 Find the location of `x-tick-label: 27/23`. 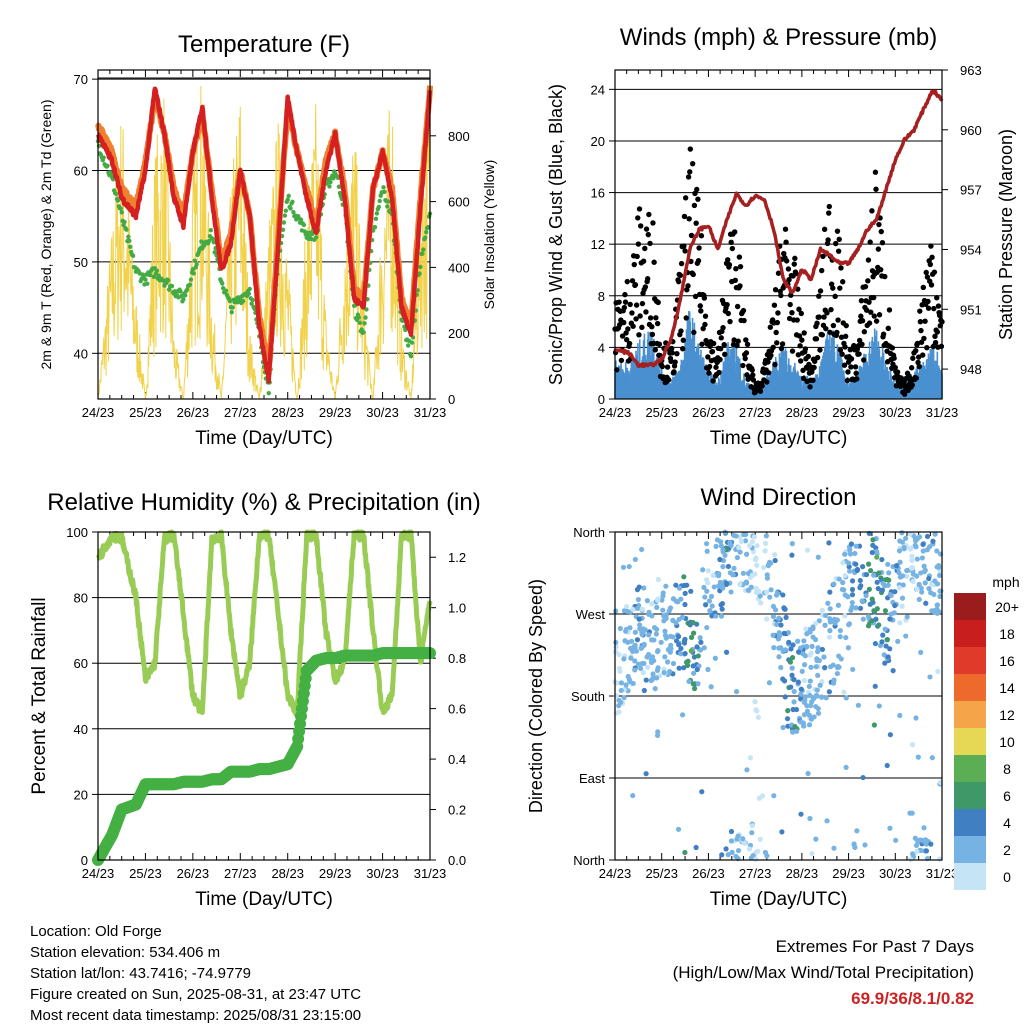

x-tick-label: 27/23 is located at coordinates (240, 873).